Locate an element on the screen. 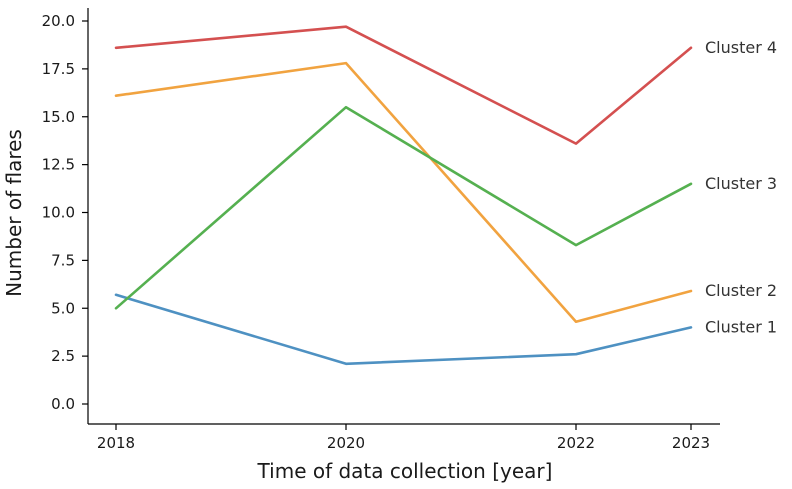  y-tick-label: 5.0 is located at coordinates (63, 308).